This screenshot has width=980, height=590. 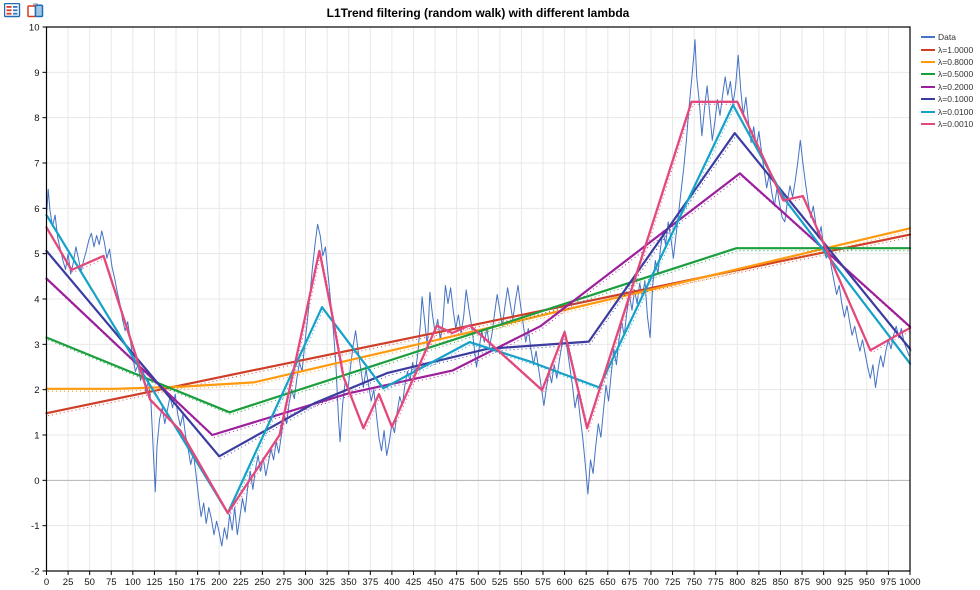 I want to click on x-tick-label: 75, so click(x=111, y=582).